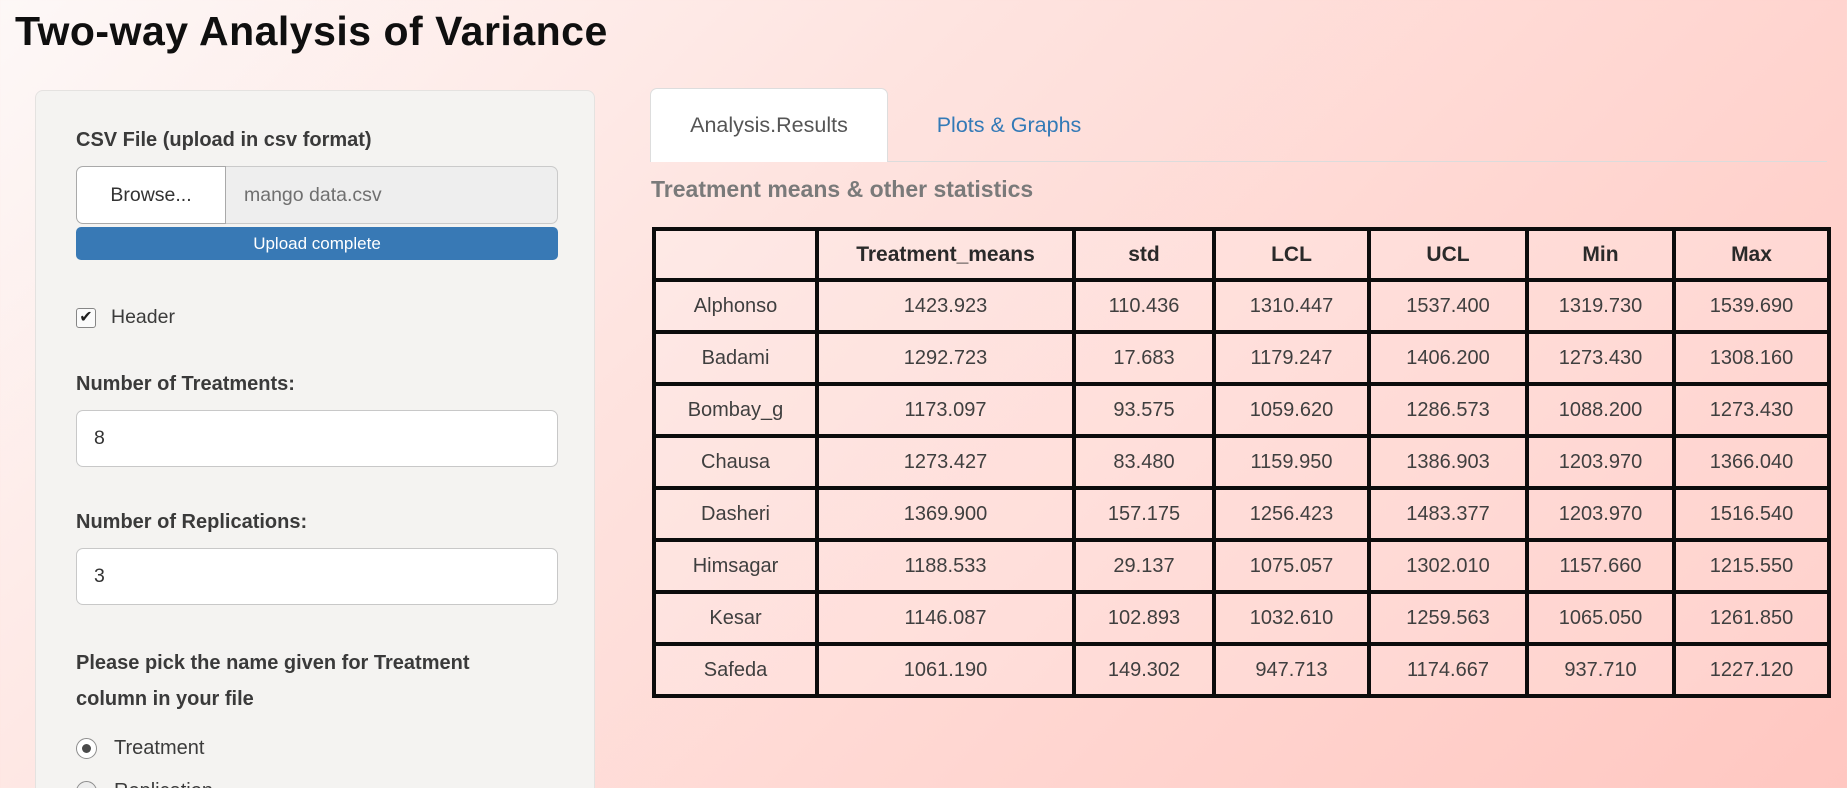 The height and width of the screenshot is (788, 1847). What do you see at coordinates (315, 748) in the screenshot?
I see `radio-option-treatment: Treatment` at bounding box center [315, 748].